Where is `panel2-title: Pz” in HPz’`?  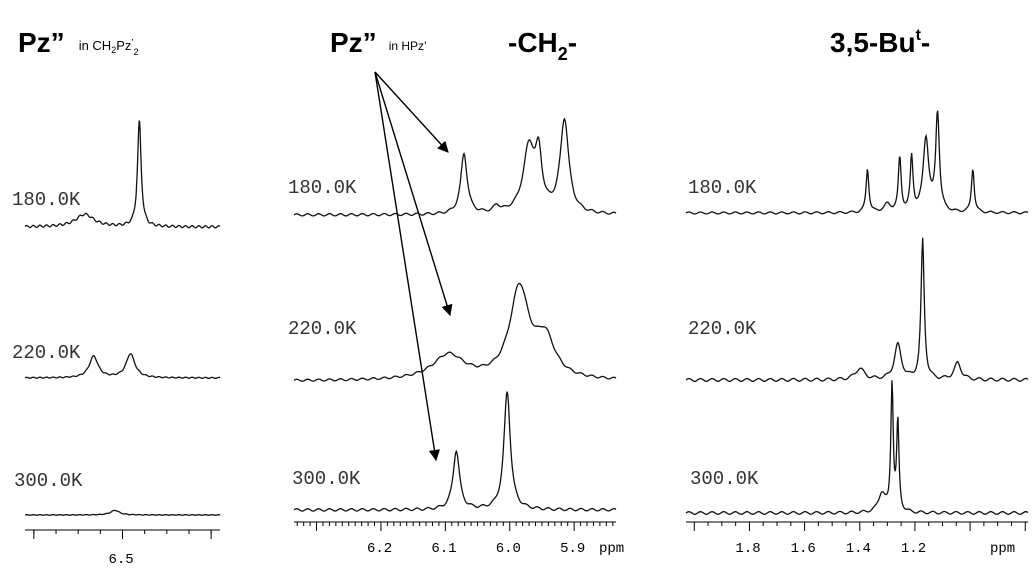
panel2-title: Pz” in HPz’ is located at coordinates (378, 42).